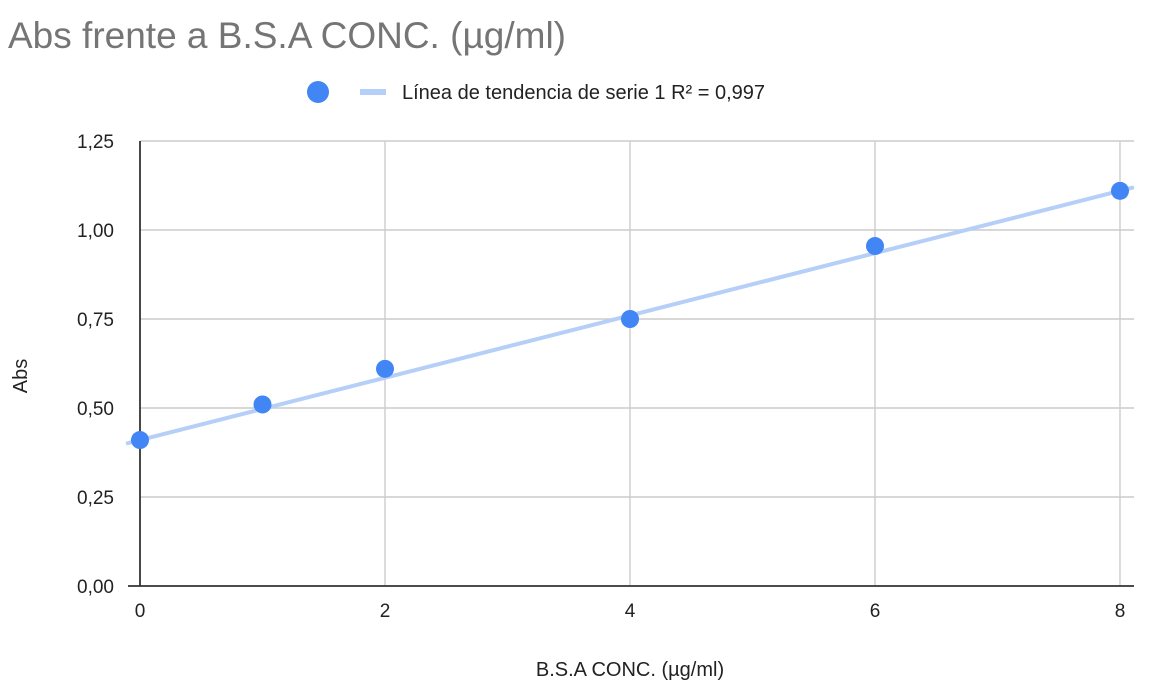 The width and height of the screenshot is (1151, 691). I want to click on legend: Línea de tendencia de serie 1 R² = 0,997, so click(536, 92).